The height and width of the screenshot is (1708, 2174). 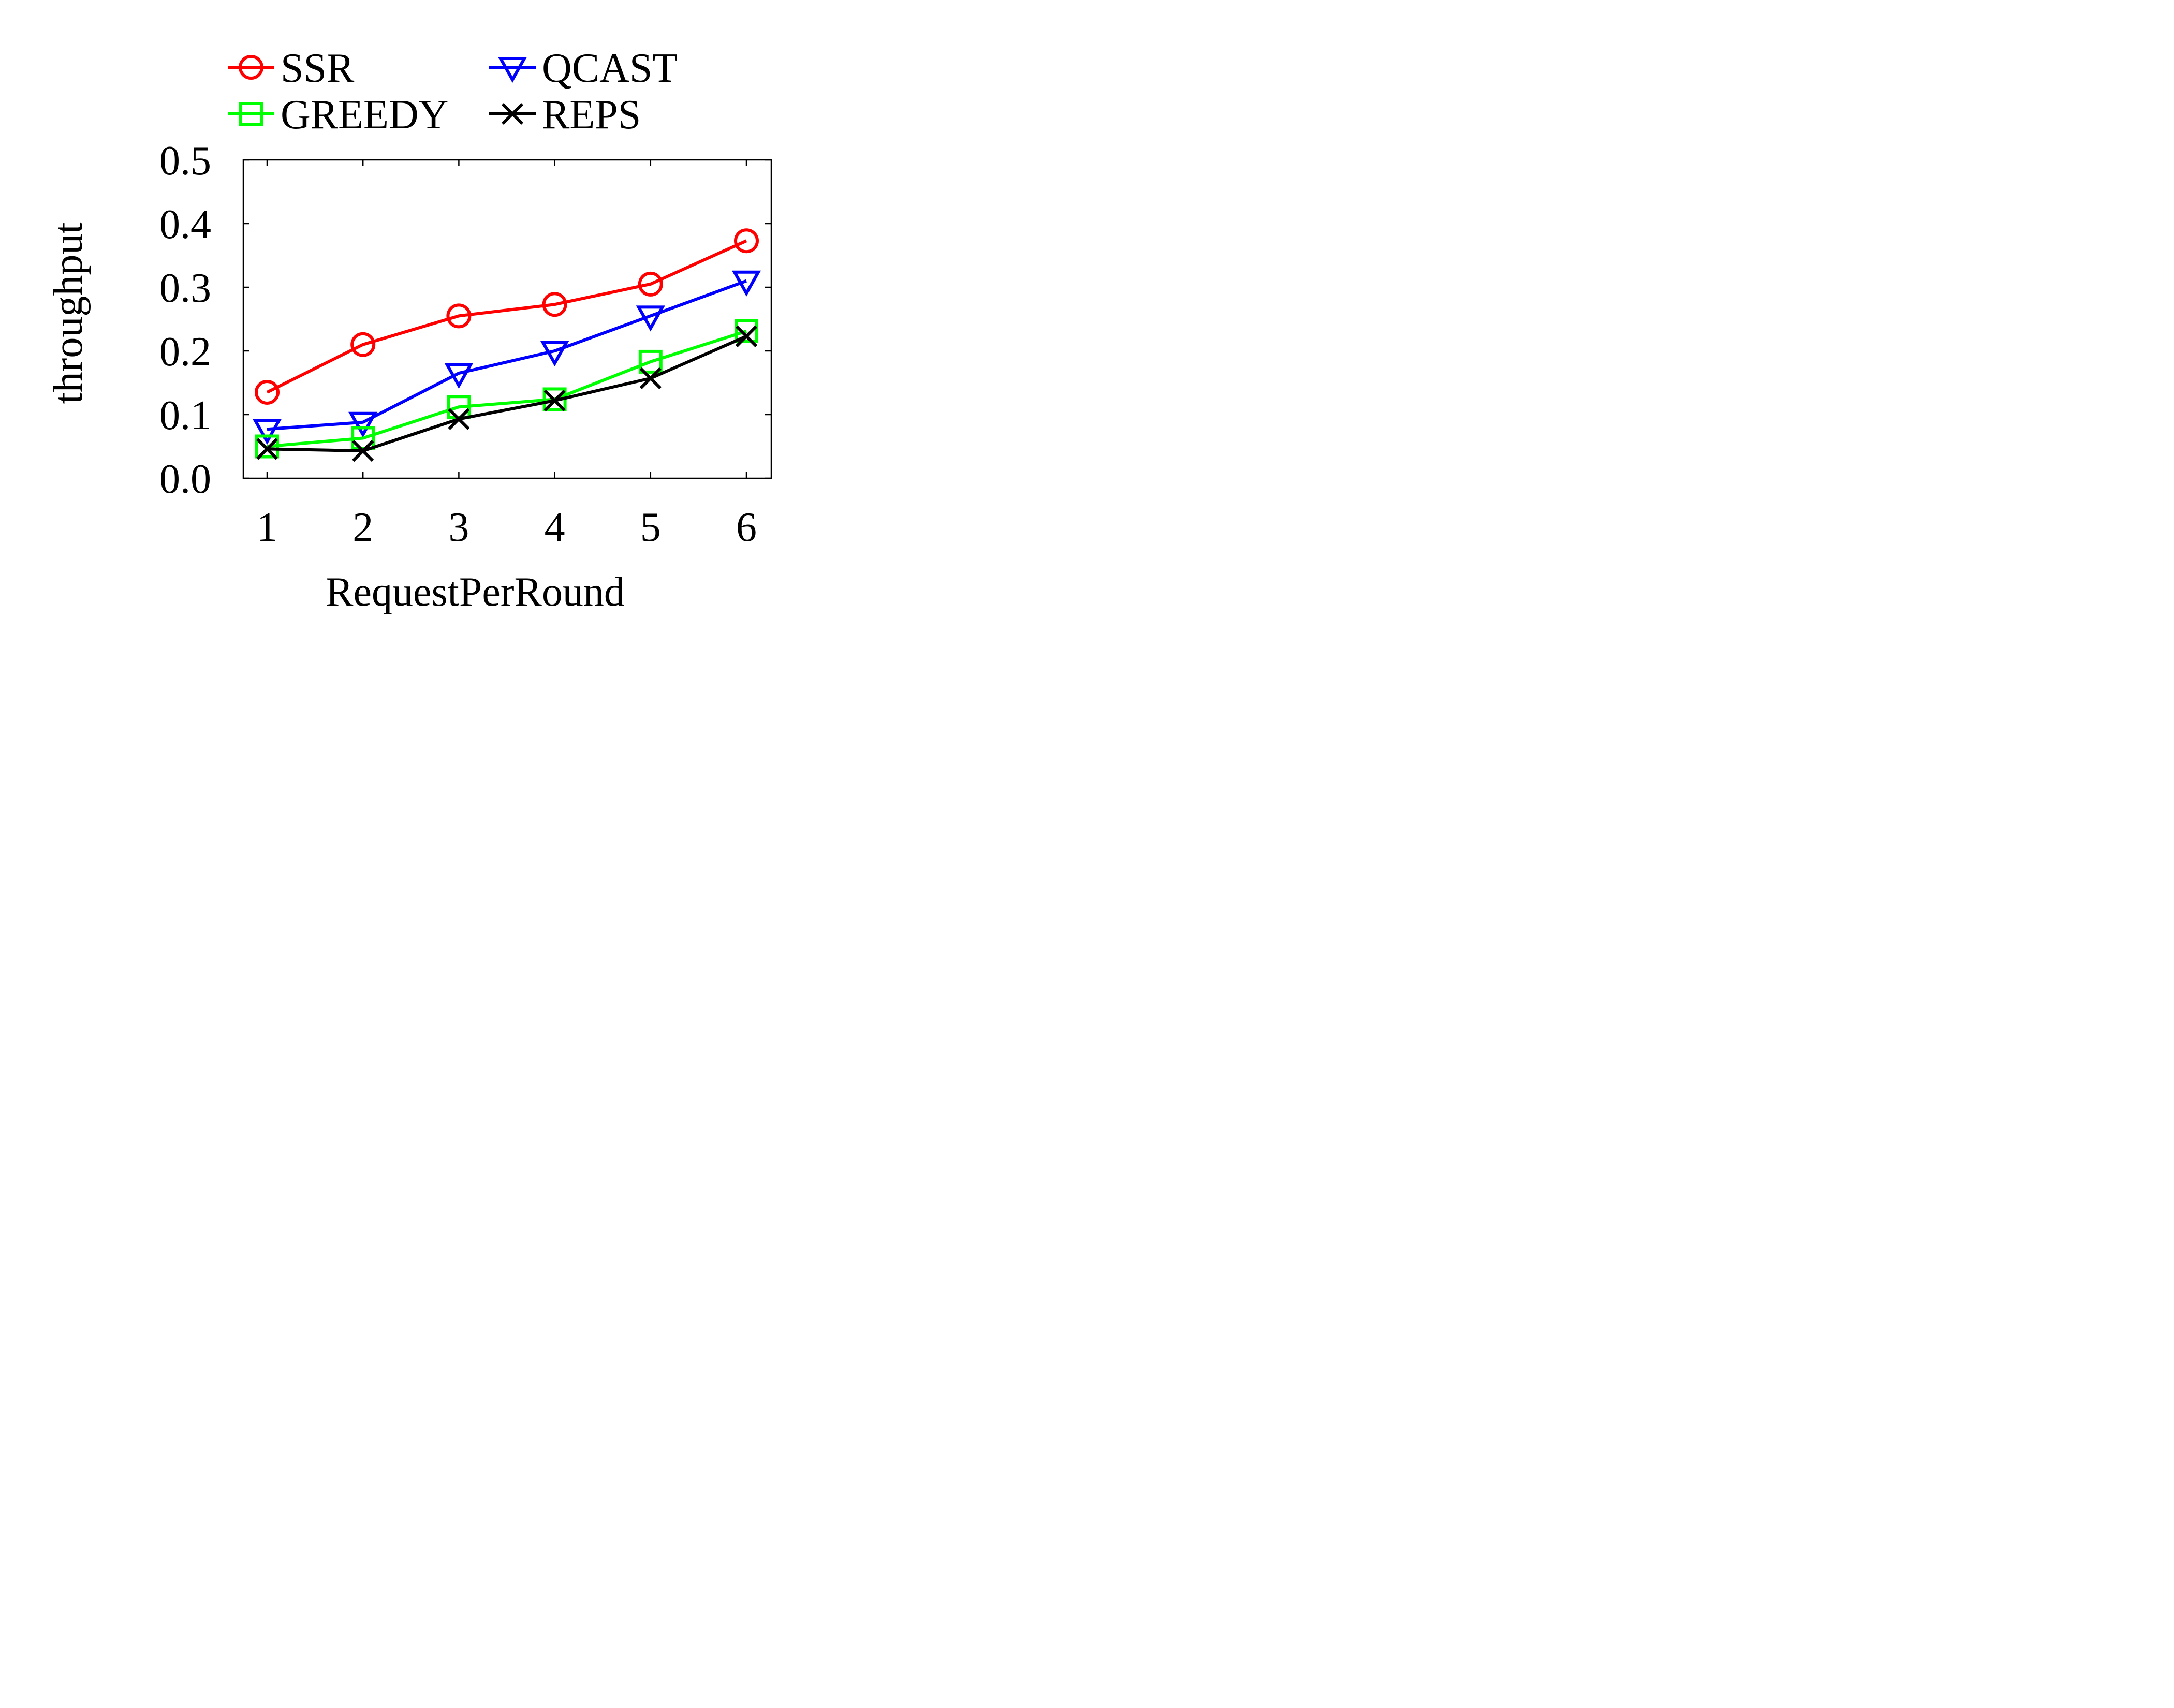 I want to click on series-ssr, so click(x=507, y=316).